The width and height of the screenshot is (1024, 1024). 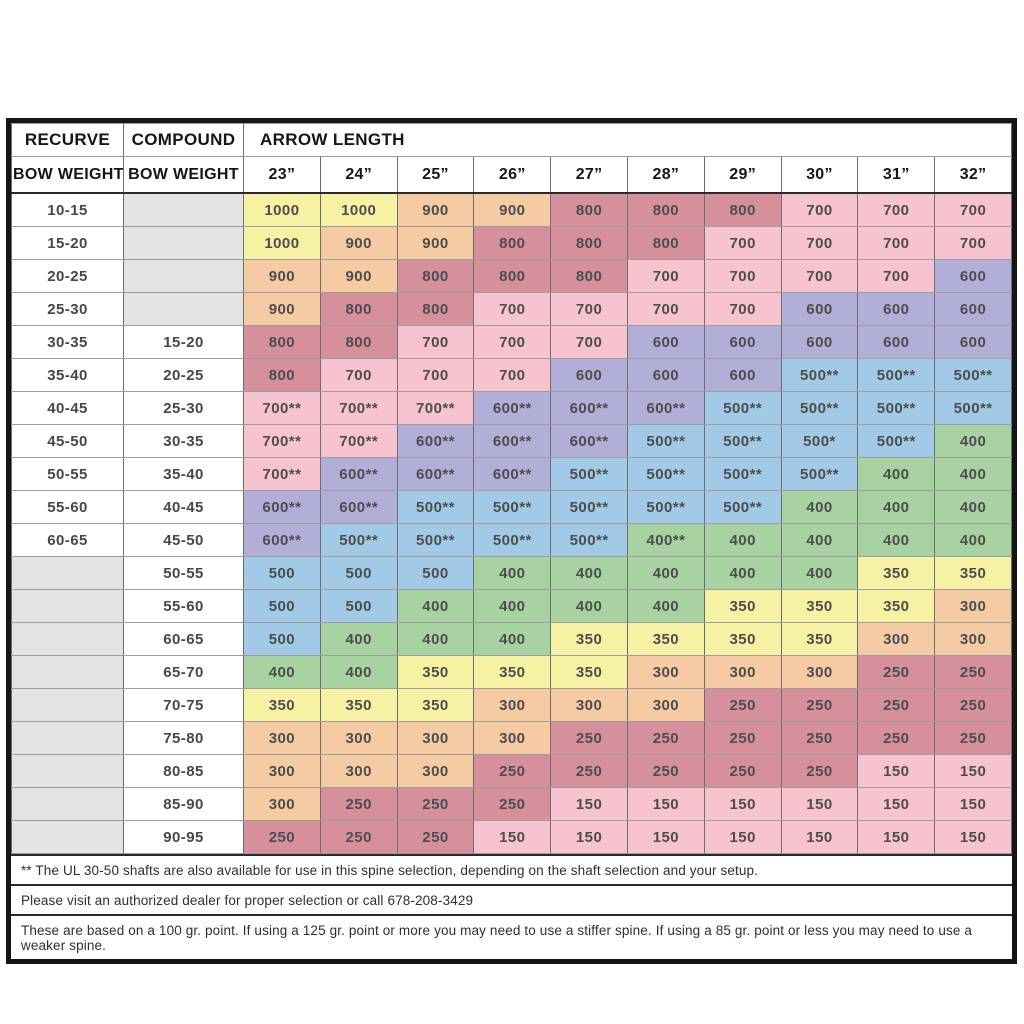 What do you see at coordinates (358, 175) in the screenshot?
I see `arrow-length-column-header: 24”` at bounding box center [358, 175].